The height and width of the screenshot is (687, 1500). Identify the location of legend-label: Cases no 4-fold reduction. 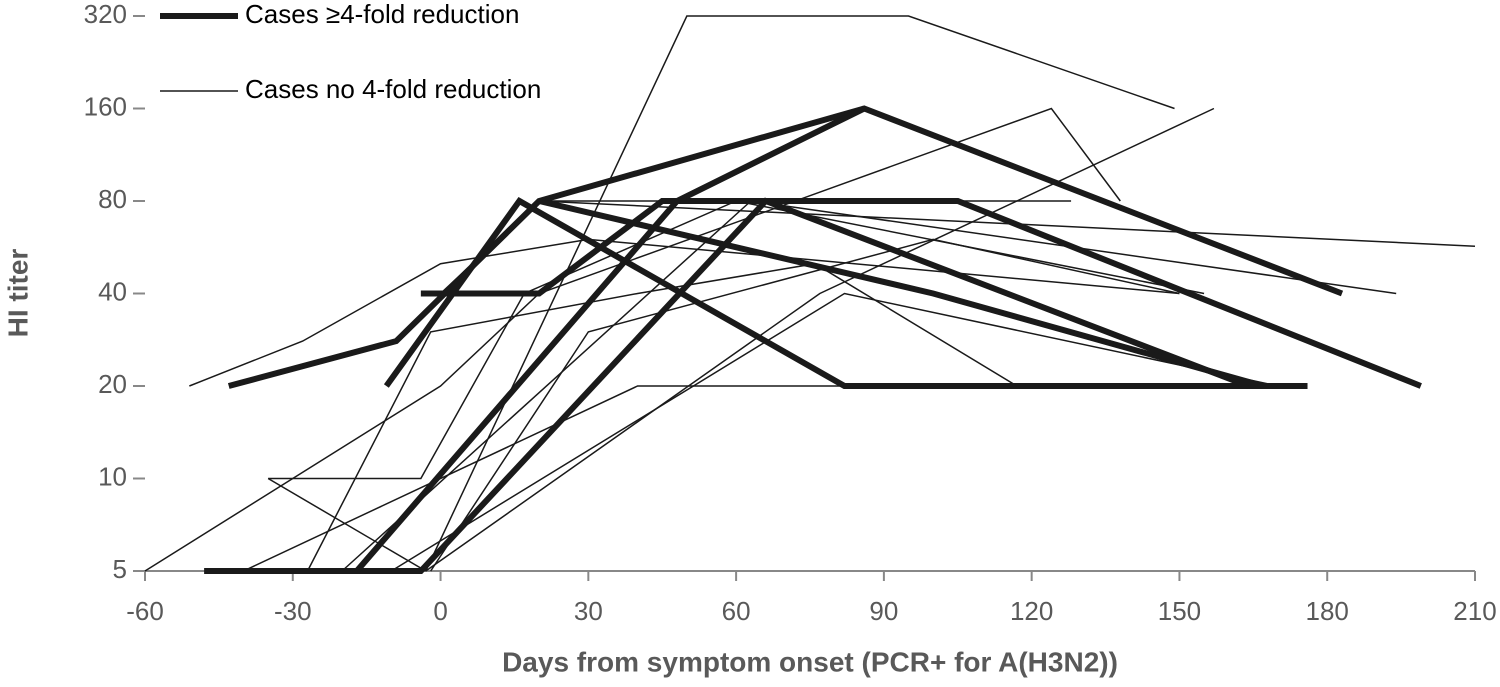
(393, 89).